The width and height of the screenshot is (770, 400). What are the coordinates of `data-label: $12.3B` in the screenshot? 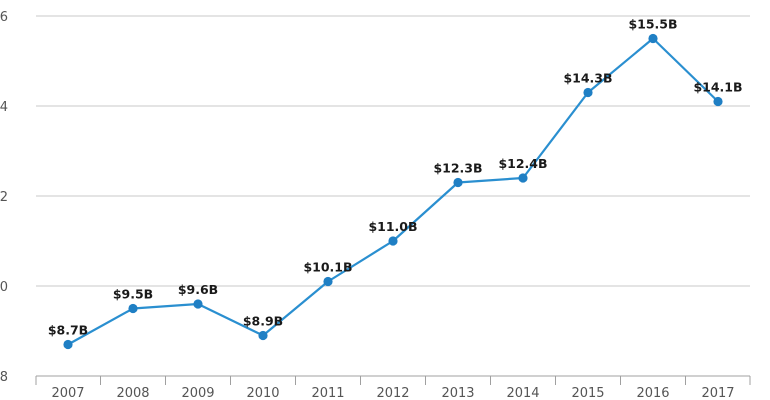 It's located at (457, 168).